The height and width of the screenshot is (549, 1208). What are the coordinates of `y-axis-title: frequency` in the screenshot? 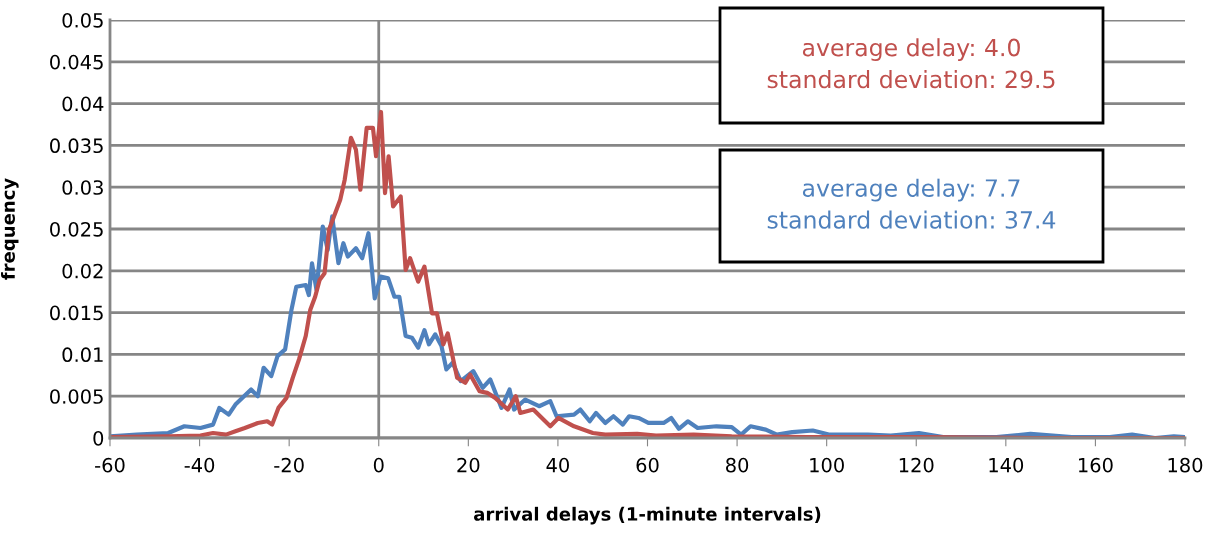 It's located at (10, 229).